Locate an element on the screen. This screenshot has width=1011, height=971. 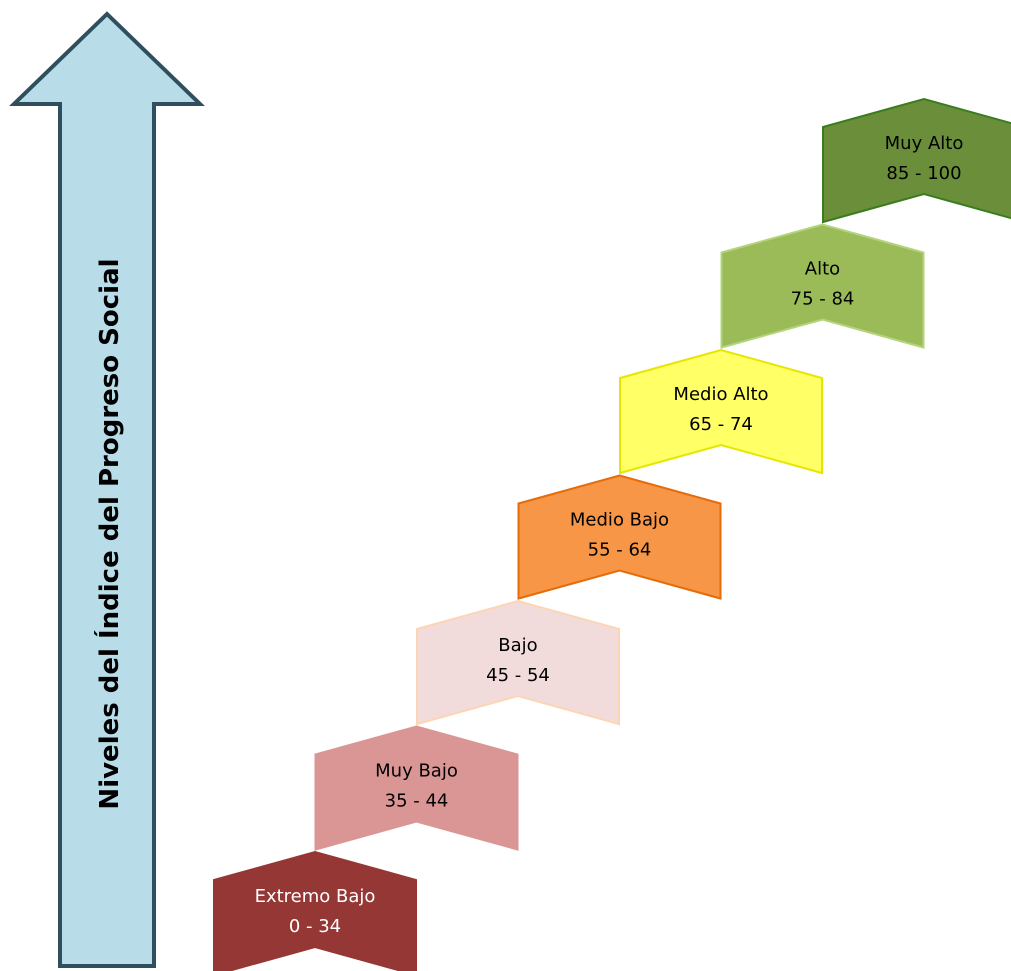
level-step-6: Muy Alto 85 - 100 is located at coordinates (916, 160).